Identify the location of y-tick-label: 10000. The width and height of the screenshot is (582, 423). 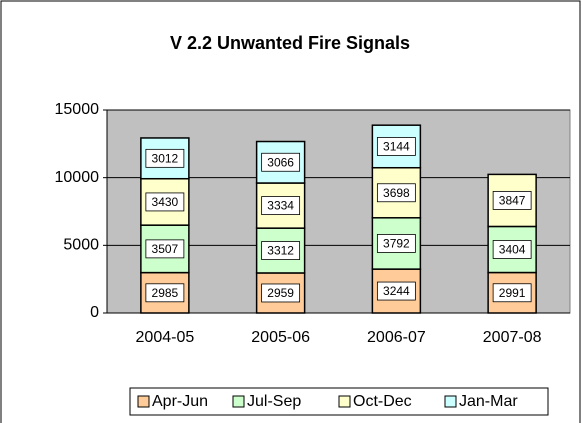
(77, 177).